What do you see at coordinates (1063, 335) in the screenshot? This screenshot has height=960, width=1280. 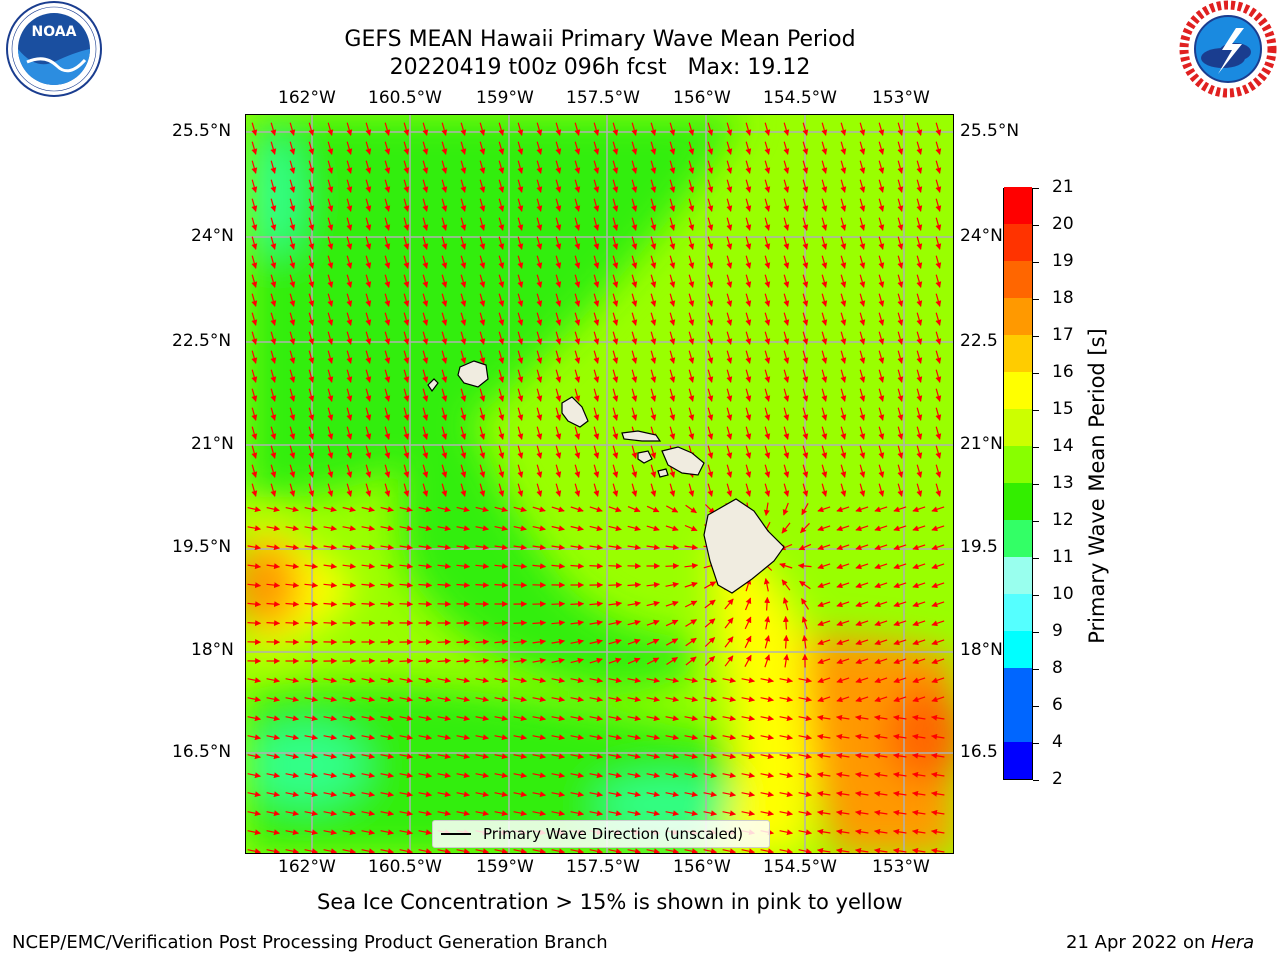 I see `colorbar-tick-label: 17` at bounding box center [1063, 335].